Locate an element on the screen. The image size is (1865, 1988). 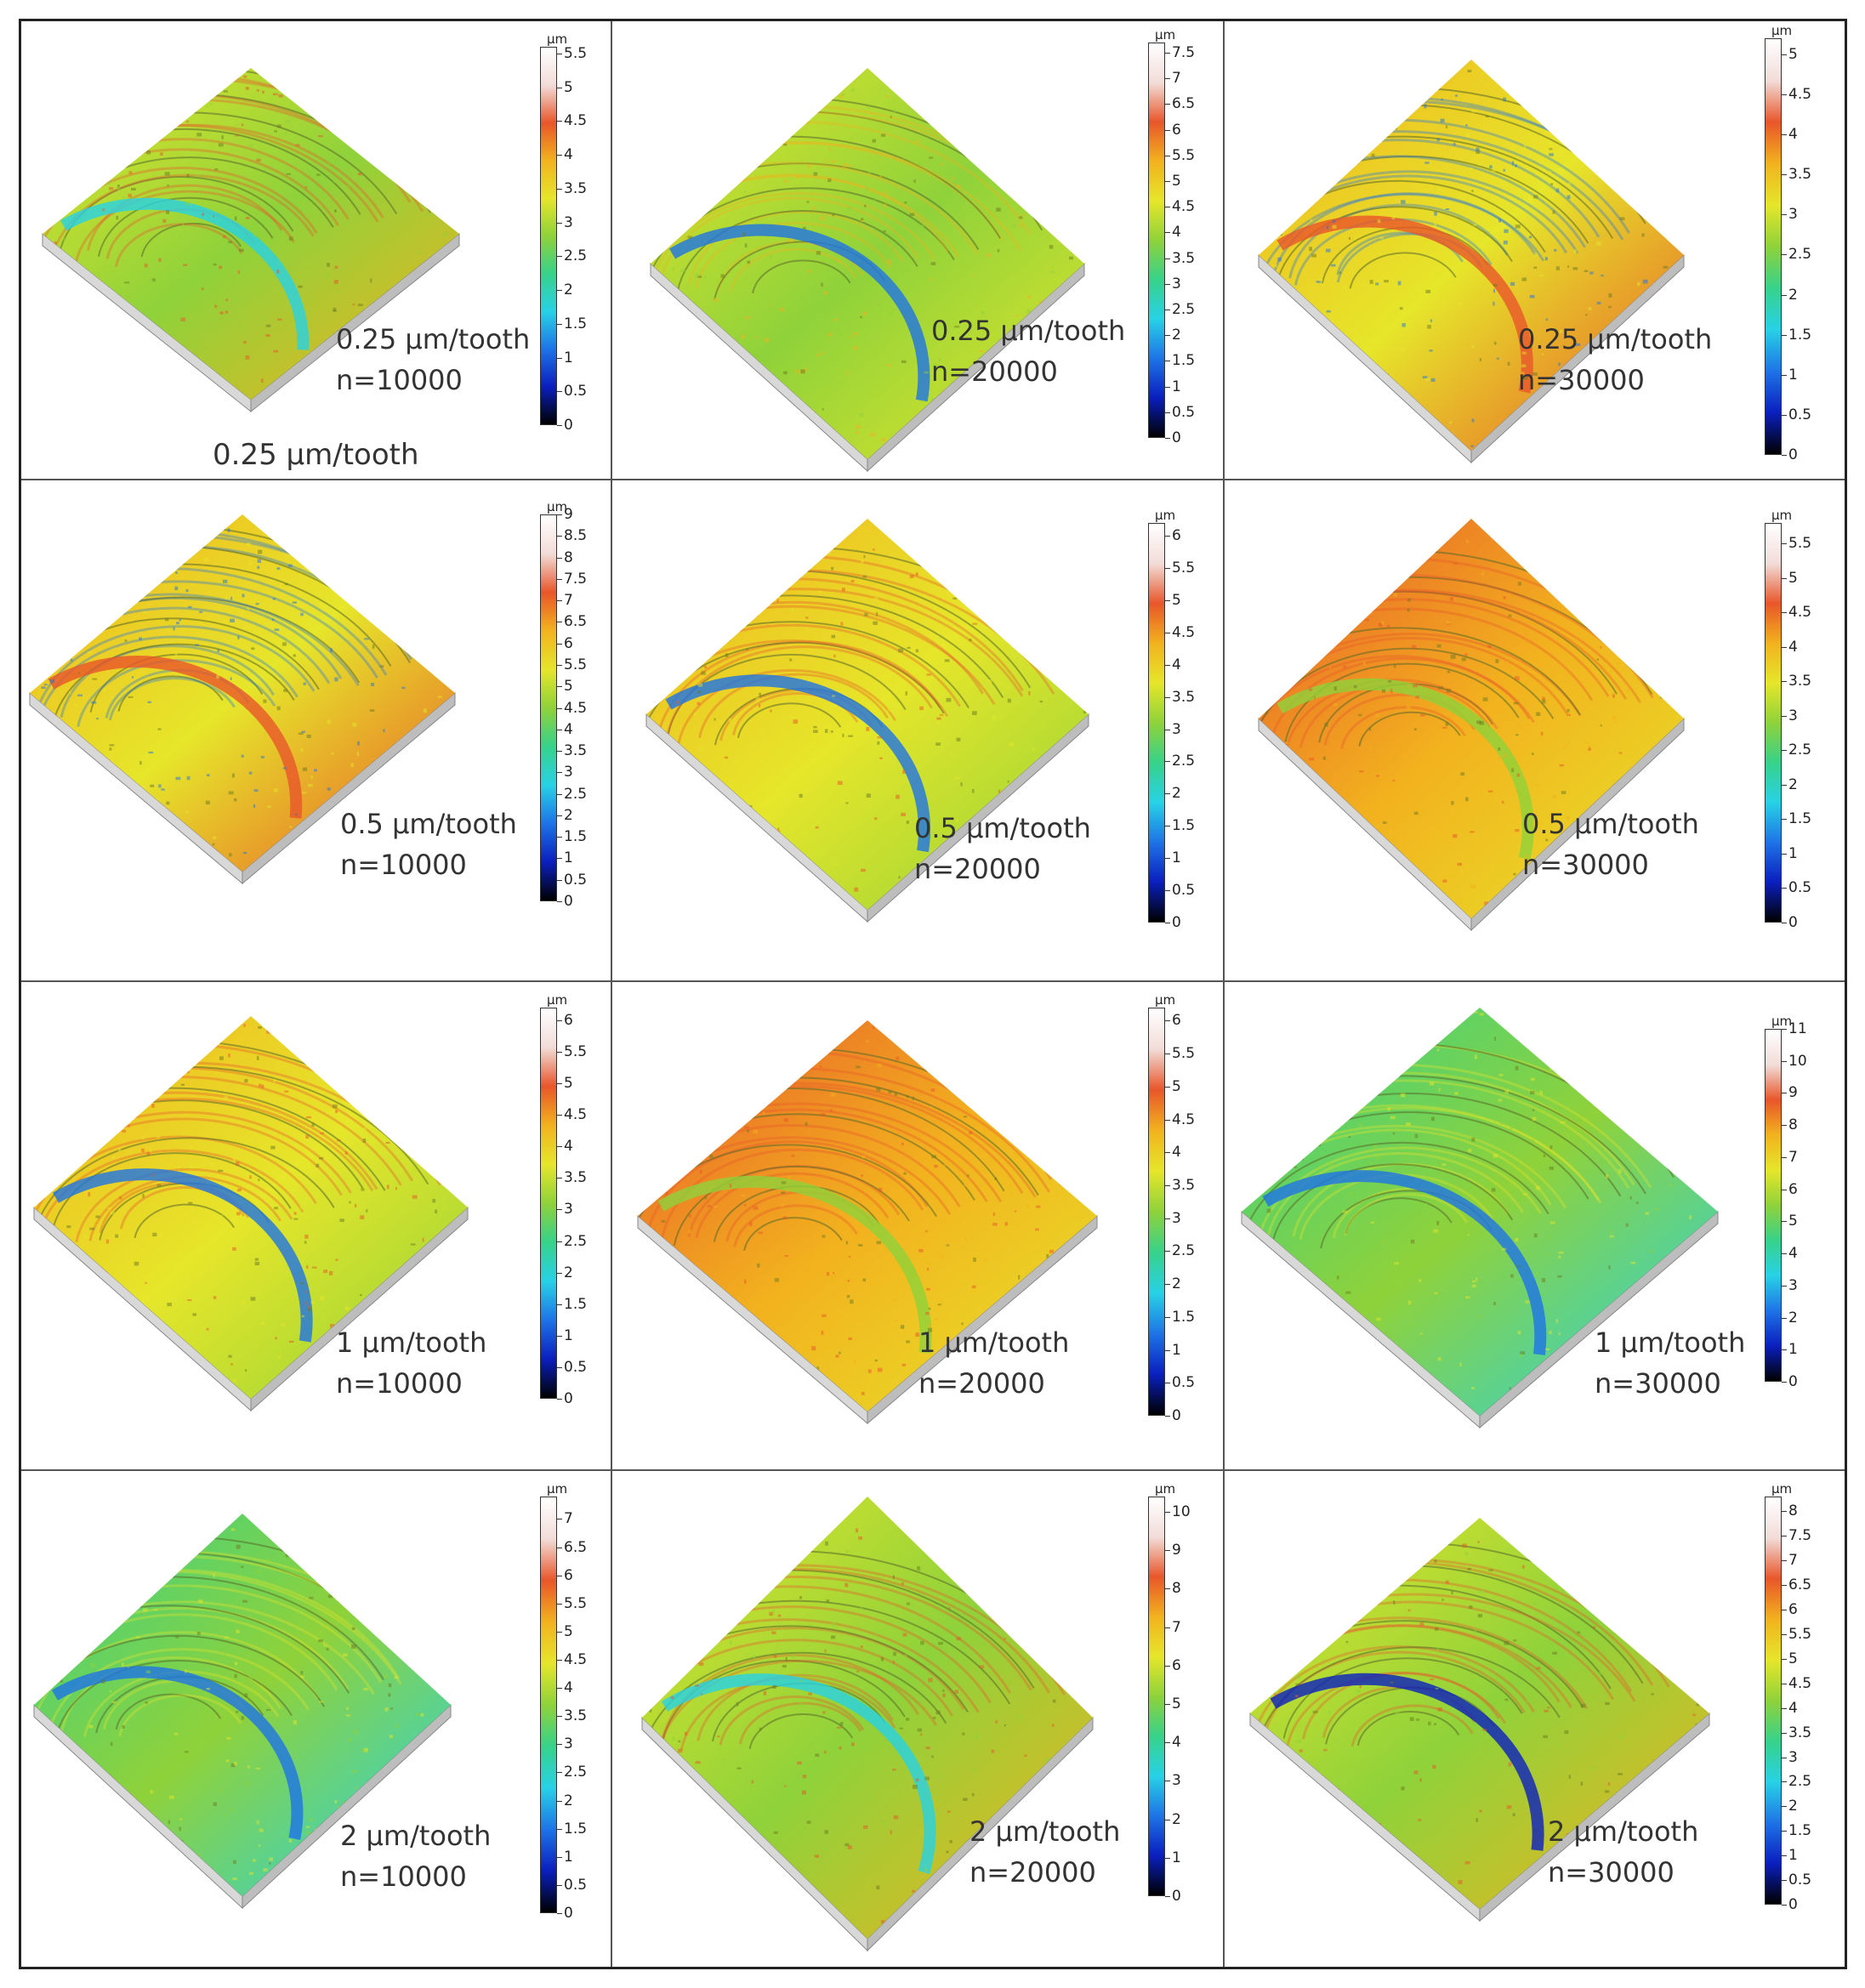
colorbar-tick-label: 9 is located at coordinates (1176, 1550).